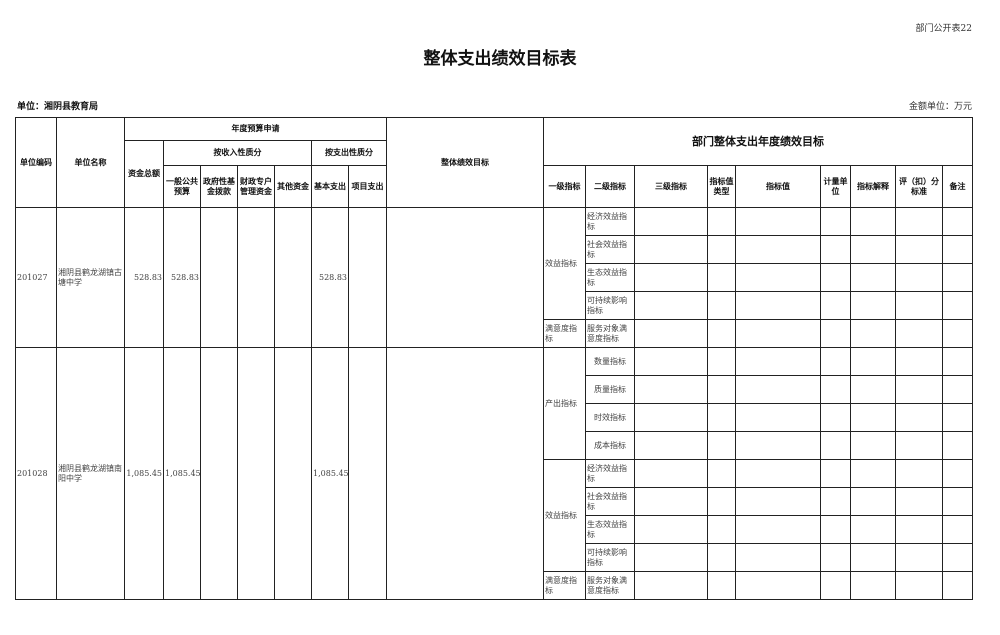 The height and width of the screenshot is (635, 1000). Describe the element at coordinates (349, 153) in the screenshot. I see `header-by-expense: 按支出性质分` at that location.